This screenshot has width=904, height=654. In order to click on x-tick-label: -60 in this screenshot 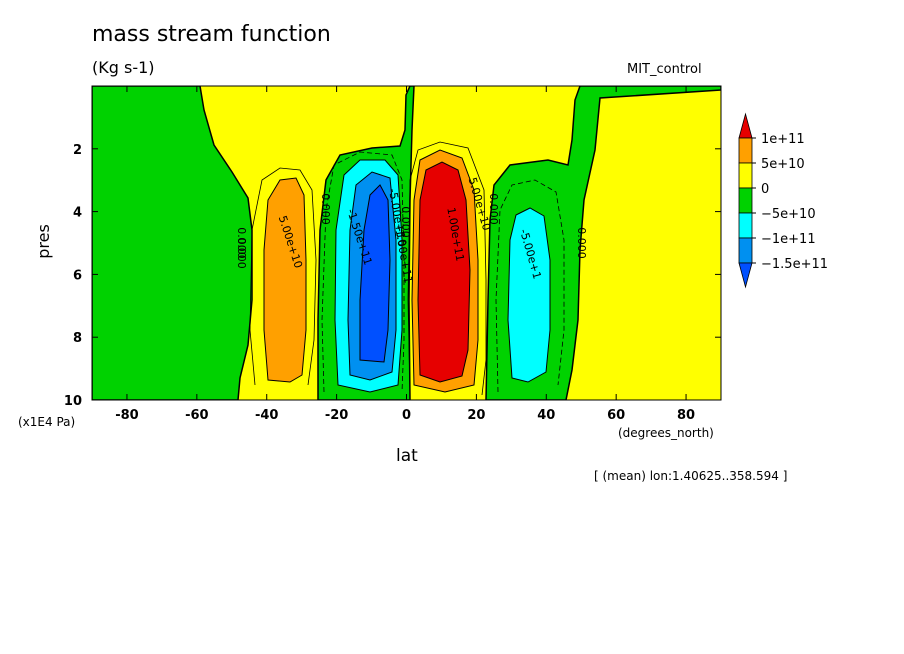, I will do `click(197, 415)`.